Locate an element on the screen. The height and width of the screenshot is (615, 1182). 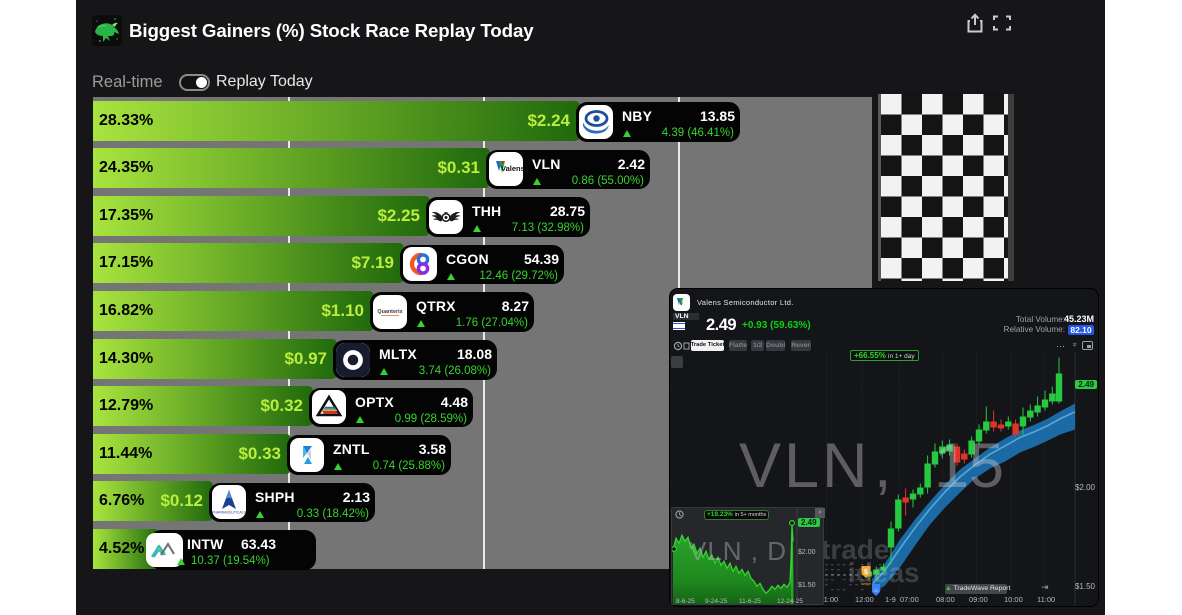
svg-text: swipe is located at coordinates (866, 583).